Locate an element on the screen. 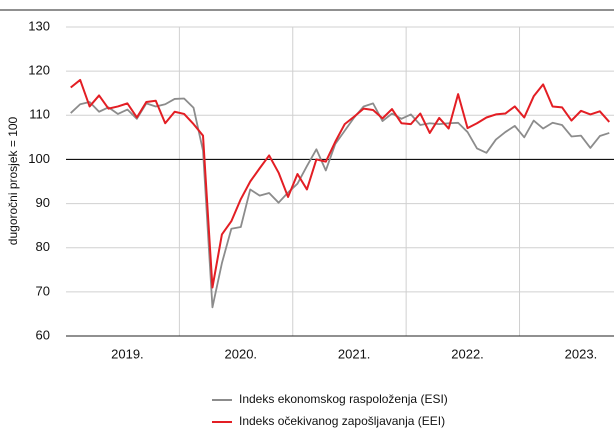 The image size is (614, 434). x-tick-label: 2020. is located at coordinates (241, 353).